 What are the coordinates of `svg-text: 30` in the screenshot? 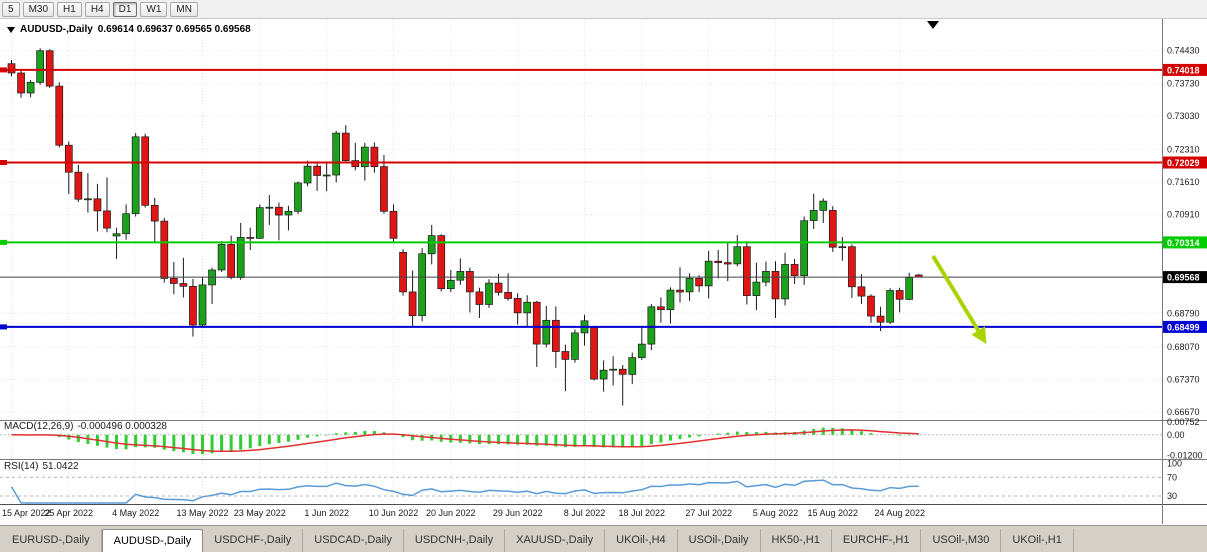 It's located at (1172, 496).